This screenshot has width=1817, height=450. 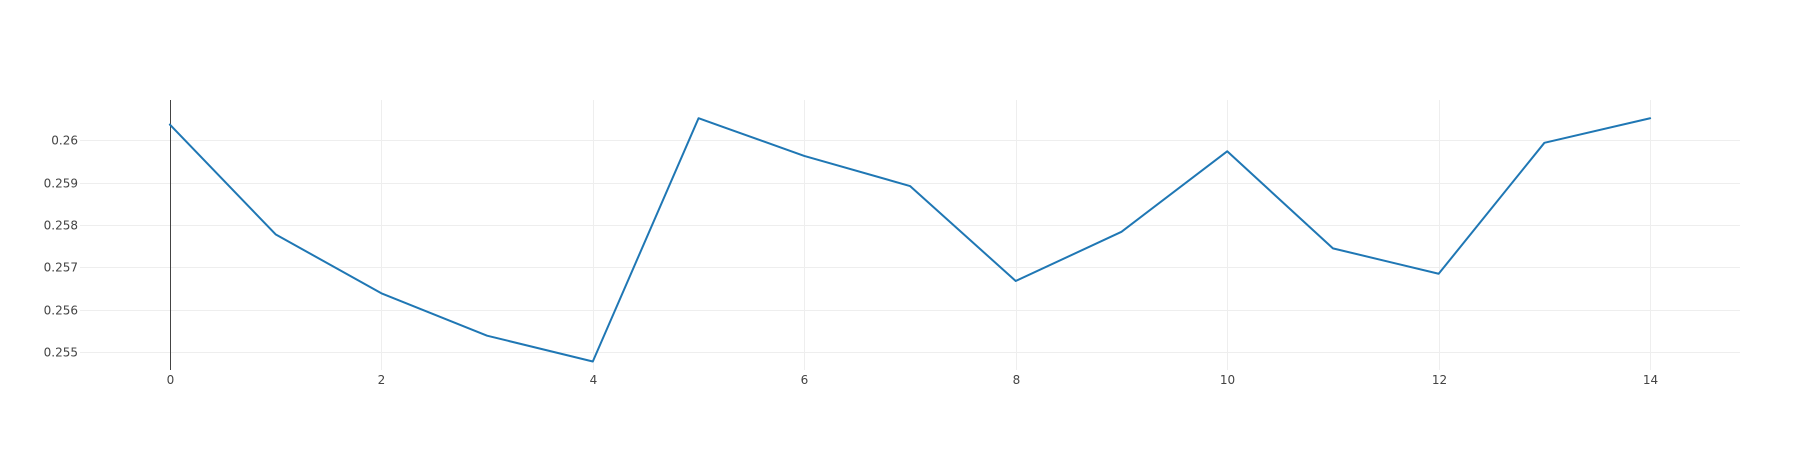 I want to click on x-tick-label: 2, so click(x=382, y=380).